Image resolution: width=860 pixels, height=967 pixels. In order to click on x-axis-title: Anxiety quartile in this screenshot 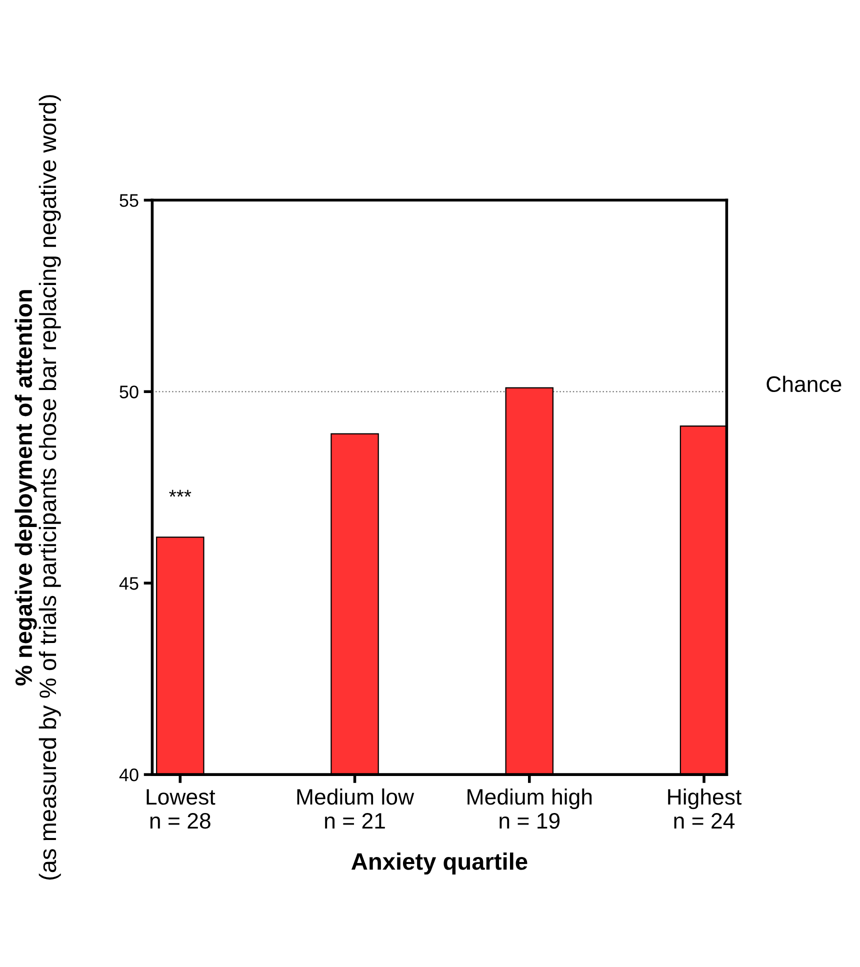, I will do `click(439, 863)`.